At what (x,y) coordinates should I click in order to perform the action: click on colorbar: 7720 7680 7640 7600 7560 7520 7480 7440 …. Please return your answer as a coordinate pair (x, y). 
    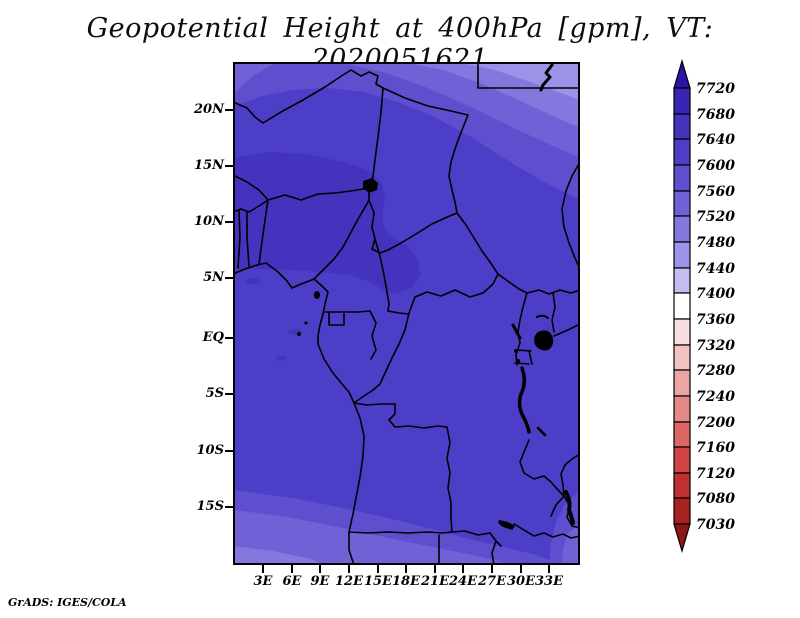
    Looking at the image, I should click on (704, 306).